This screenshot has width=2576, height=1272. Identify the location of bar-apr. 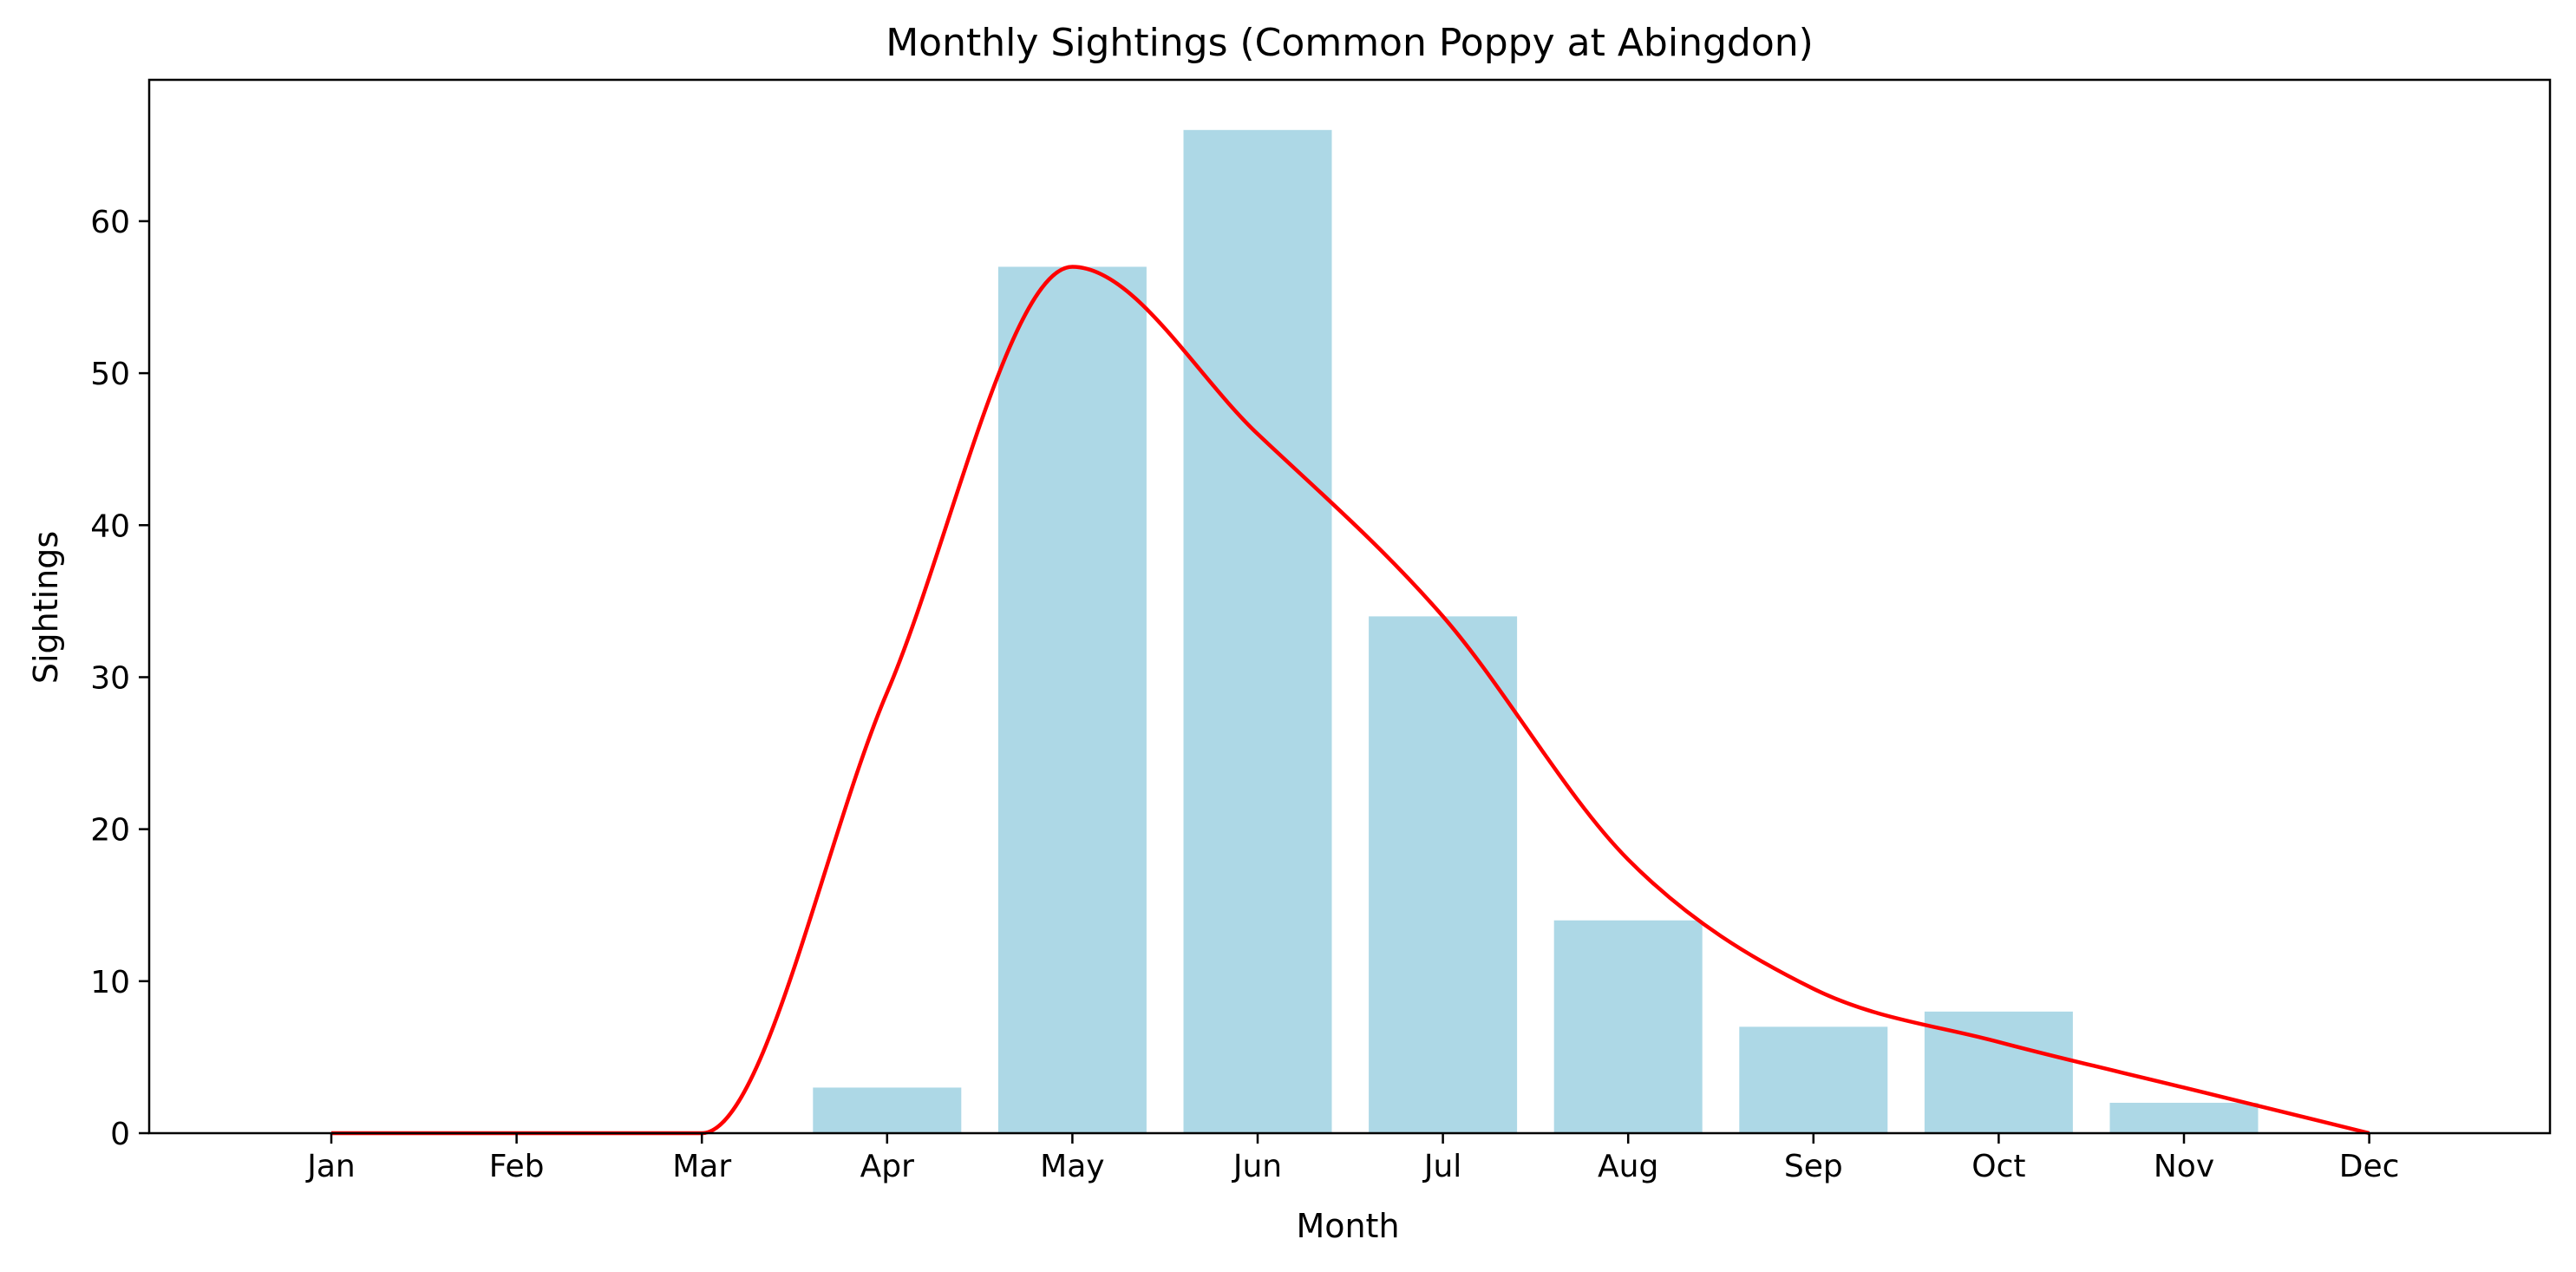
(887, 1110).